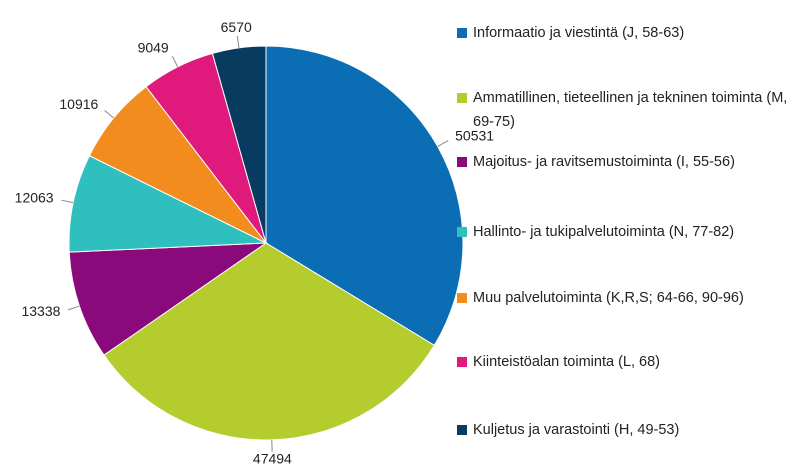 The image size is (799, 468). Describe the element at coordinates (272, 459) in the screenshot. I see `data-label: 47494` at that location.